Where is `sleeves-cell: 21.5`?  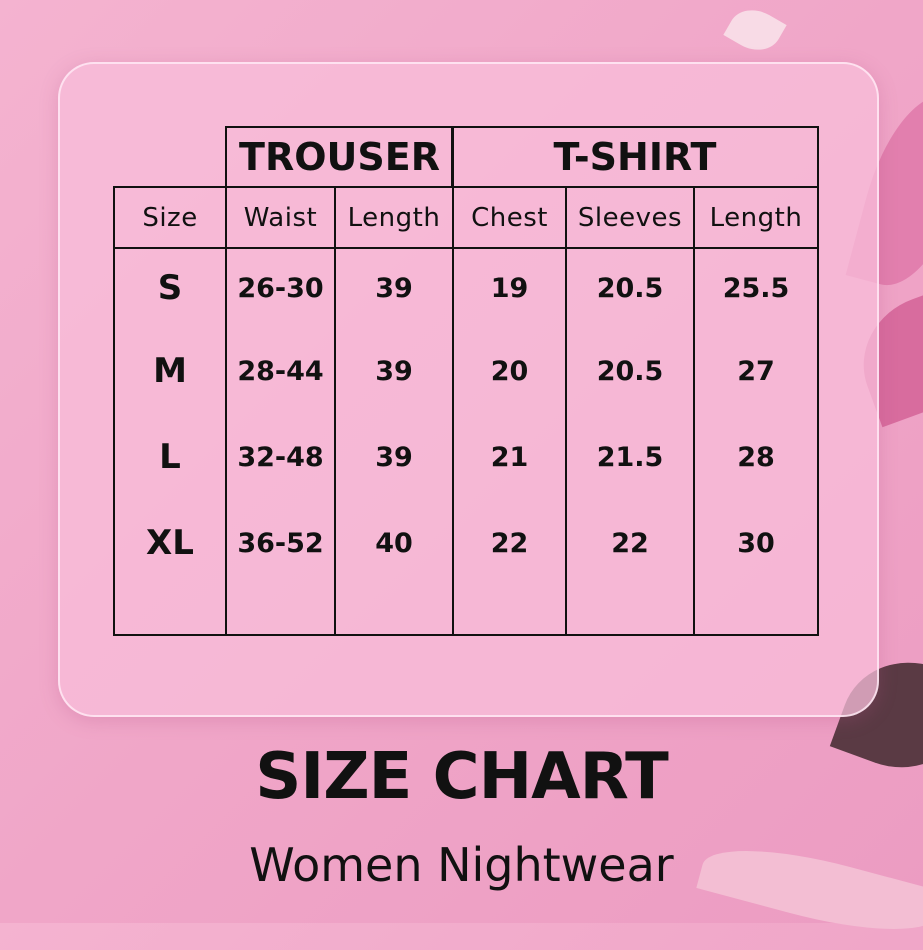
sleeves-cell: 21.5 is located at coordinates (630, 457).